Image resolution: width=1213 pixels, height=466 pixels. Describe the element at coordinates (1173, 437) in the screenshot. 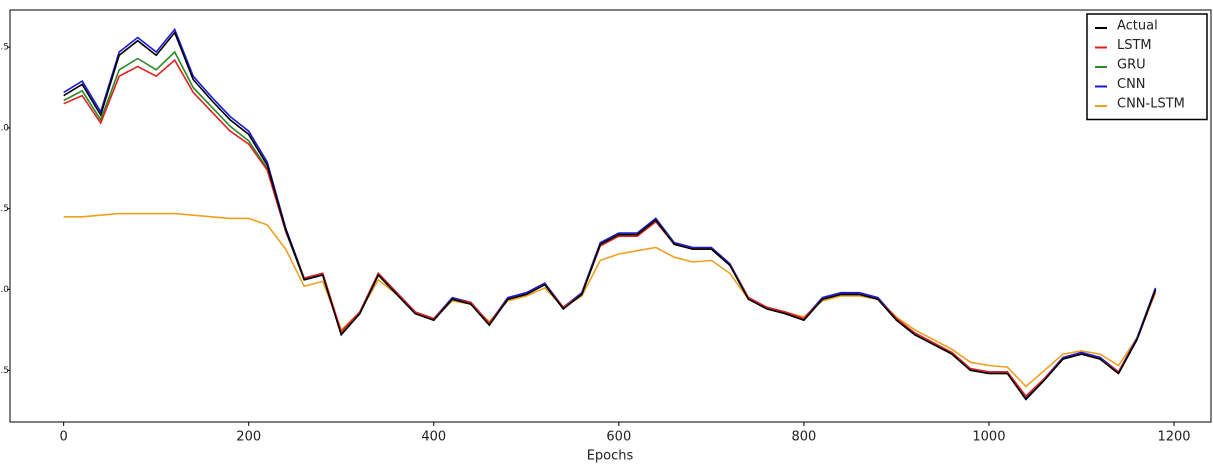

I see `x-tick-label: 1200` at that location.